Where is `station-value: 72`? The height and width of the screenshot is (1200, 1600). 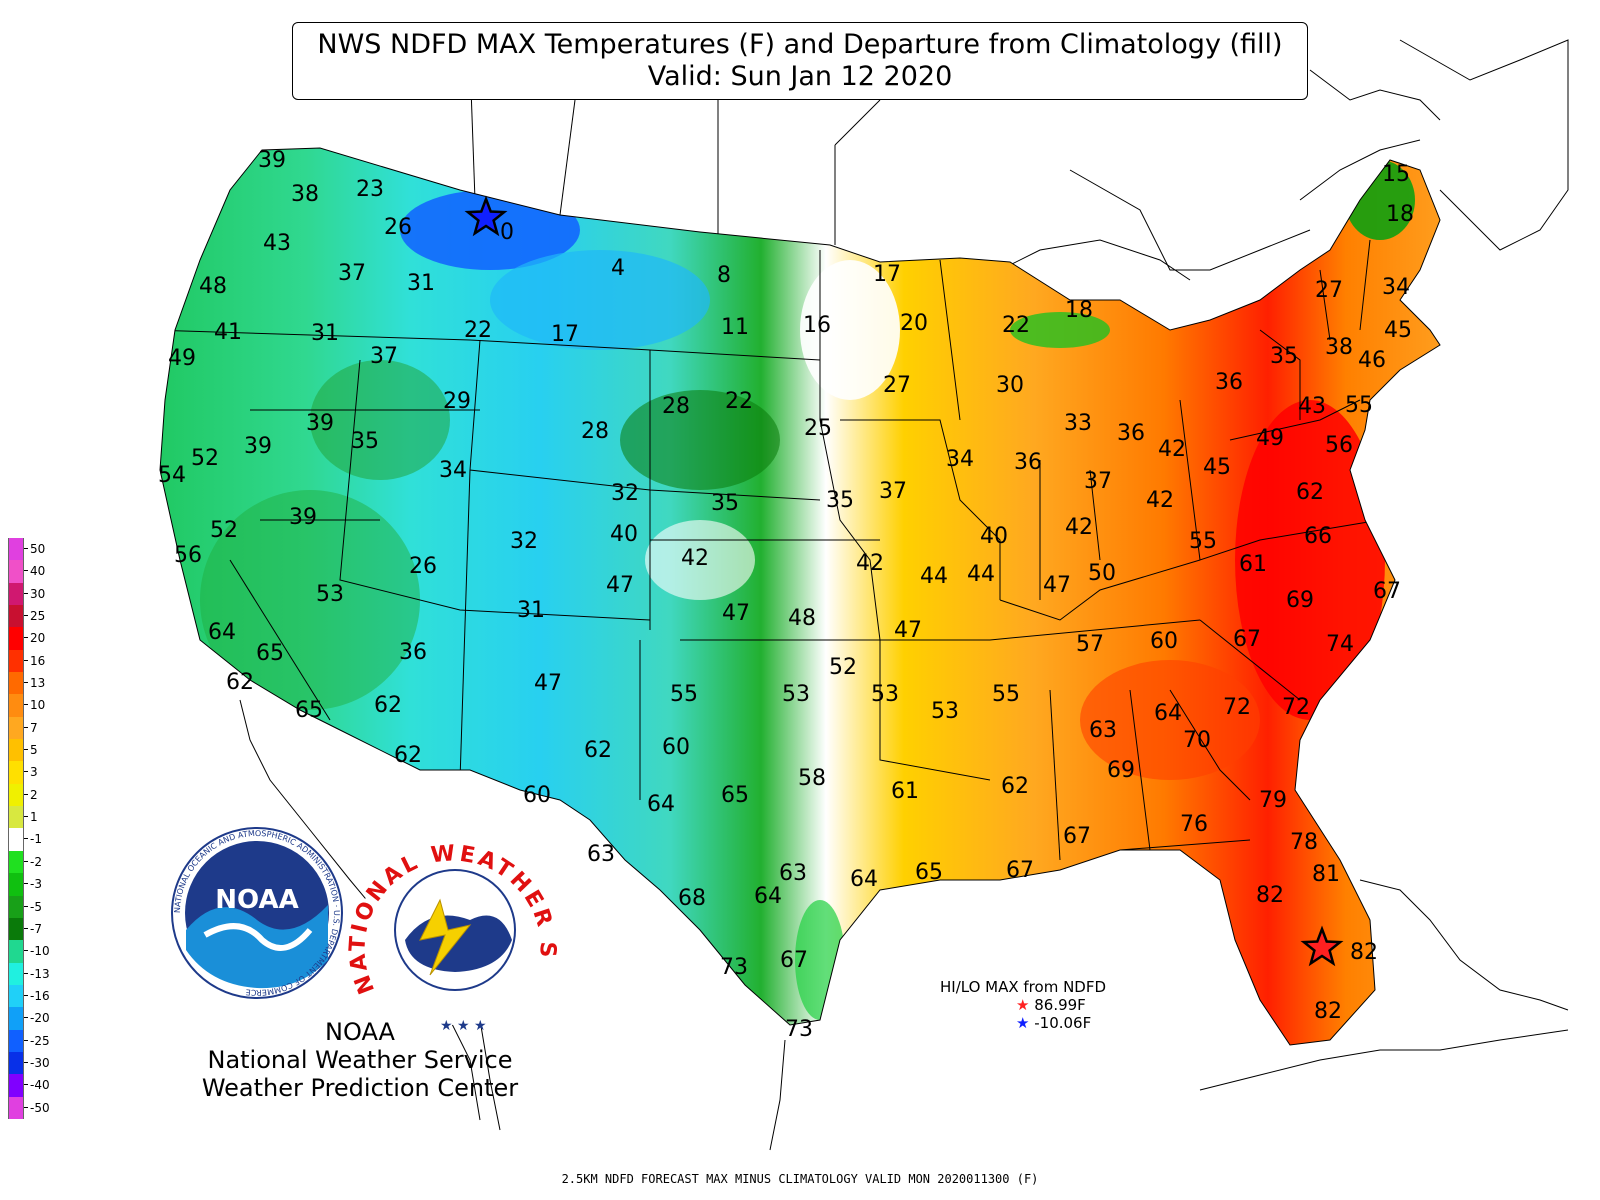 station-value: 72 is located at coordinates (1296, 707).